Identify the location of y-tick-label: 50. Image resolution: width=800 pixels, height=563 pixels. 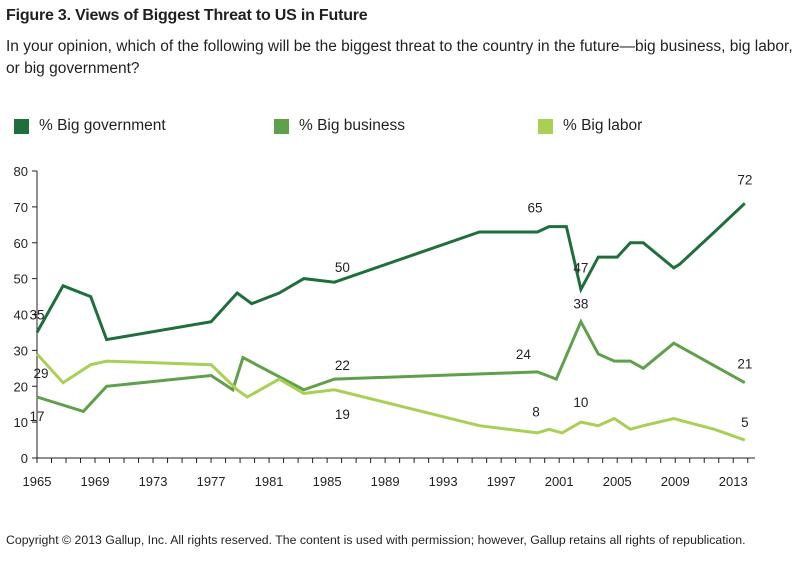
(21, 279).